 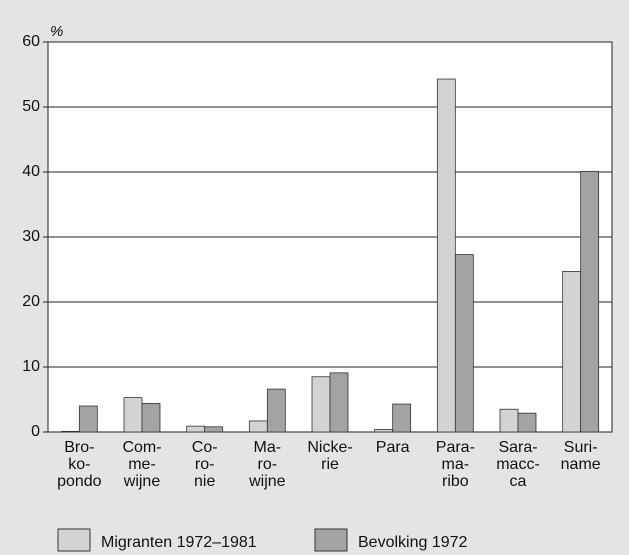 What do you see at coordinates (330, 464) in the screenshot?
I see `x-tick-label: rie` at bounding box center [330, 464].